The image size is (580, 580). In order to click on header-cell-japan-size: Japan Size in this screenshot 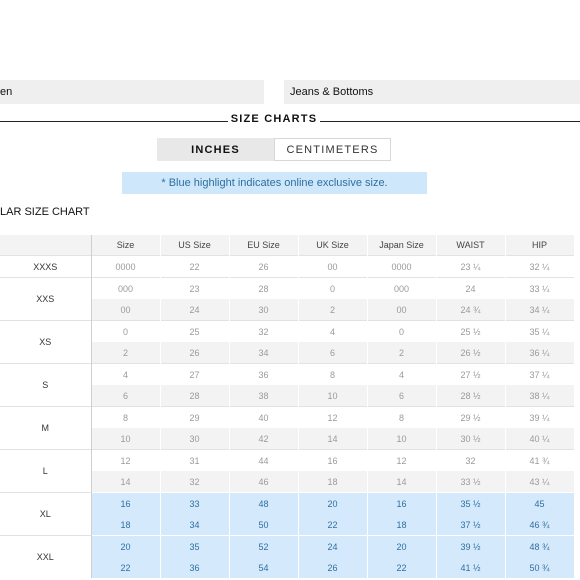, I will do `click(402, 245)`.